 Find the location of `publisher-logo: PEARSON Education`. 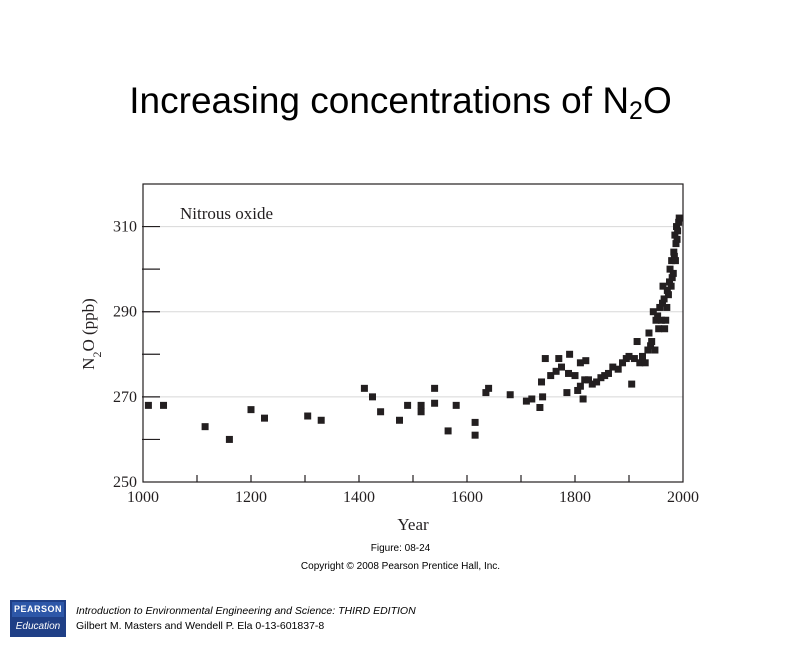

publisher-logo: PEARSON Education is located at coordinates (38, 618).